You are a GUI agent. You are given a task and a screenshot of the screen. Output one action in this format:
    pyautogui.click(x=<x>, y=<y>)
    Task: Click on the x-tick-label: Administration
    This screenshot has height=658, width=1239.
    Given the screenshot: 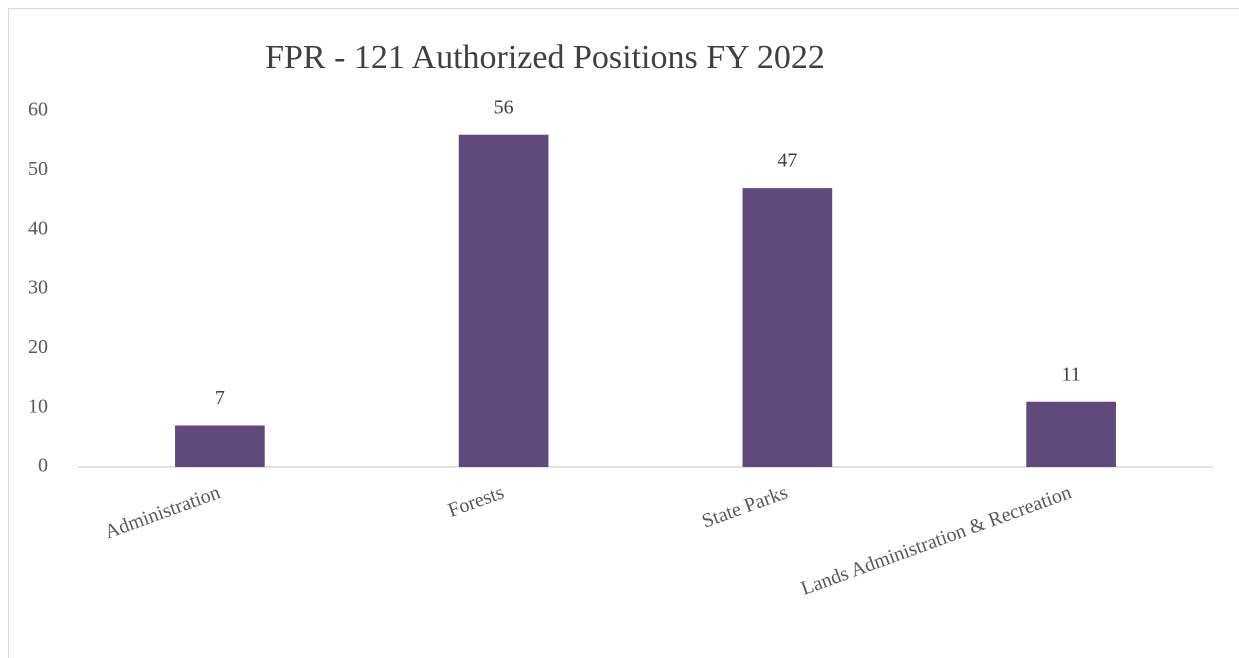 What is the action you would take?
    pyautogui.click(x=162, y=512)
    